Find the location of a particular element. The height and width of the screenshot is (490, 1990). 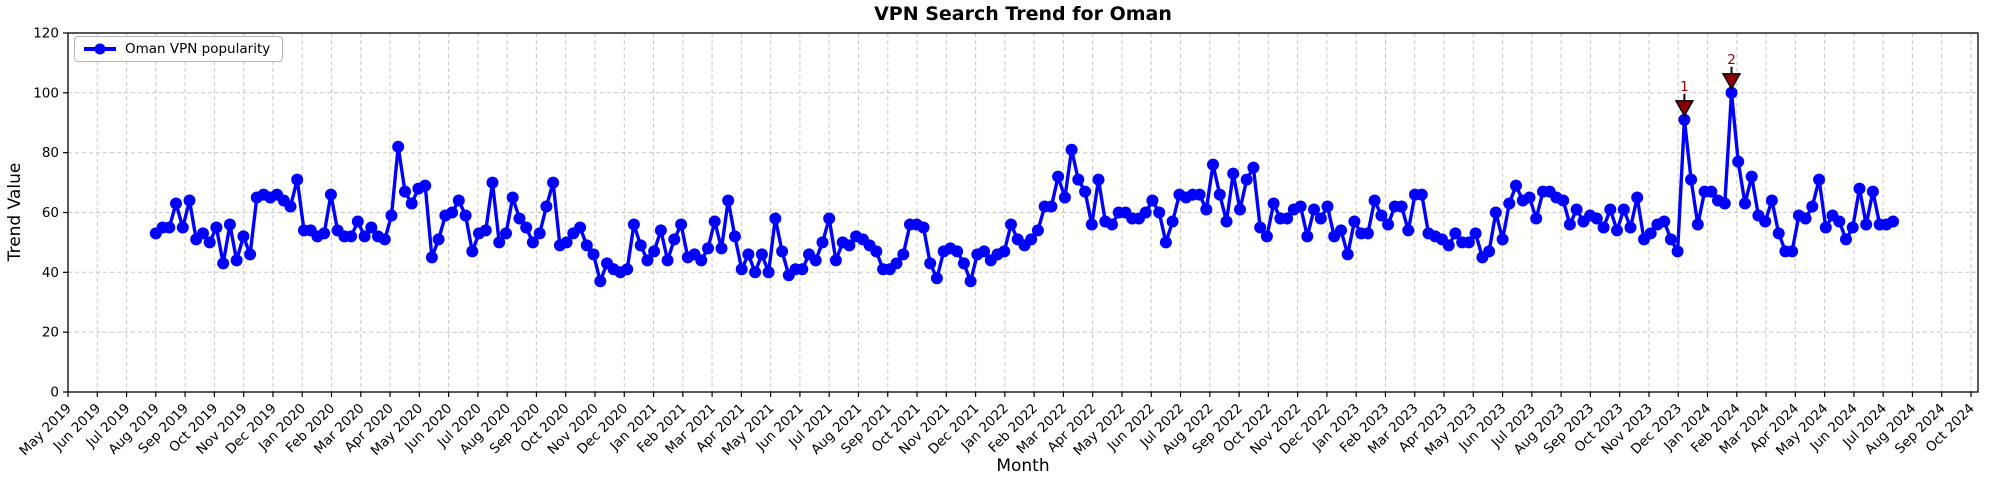

y-axis-title: Trend Value is located at coordinates (15, 212).